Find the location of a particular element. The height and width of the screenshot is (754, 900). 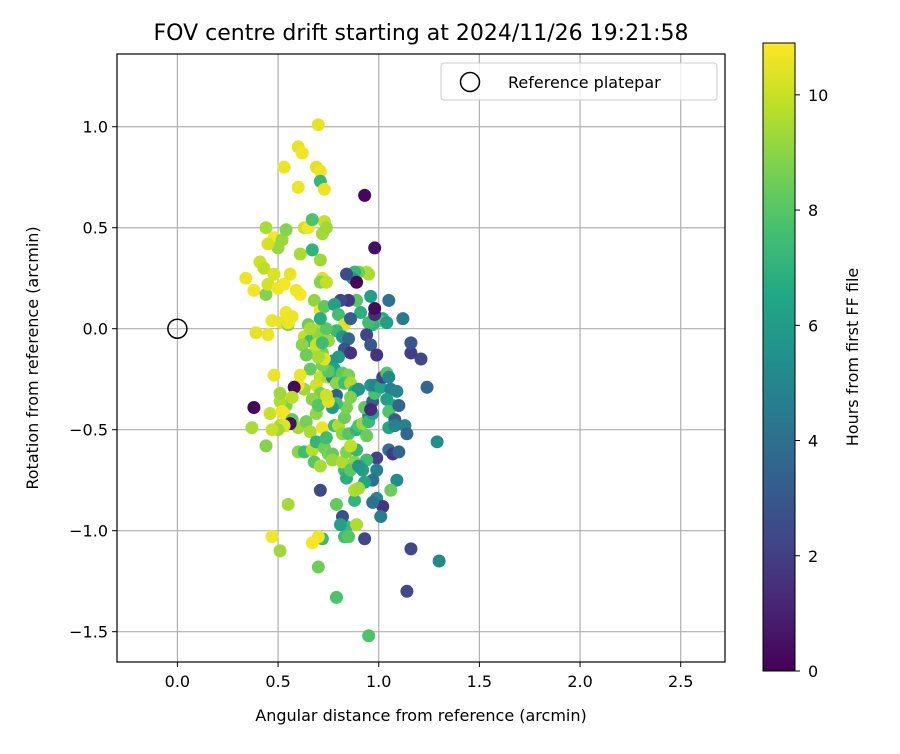

y-tick-label: −0.5 is located at coordinates (88, 430).